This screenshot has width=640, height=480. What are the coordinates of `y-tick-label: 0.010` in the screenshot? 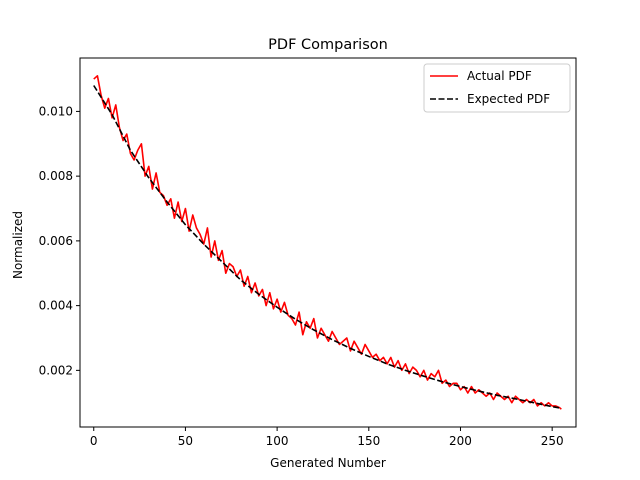 It's located at (56, 111).